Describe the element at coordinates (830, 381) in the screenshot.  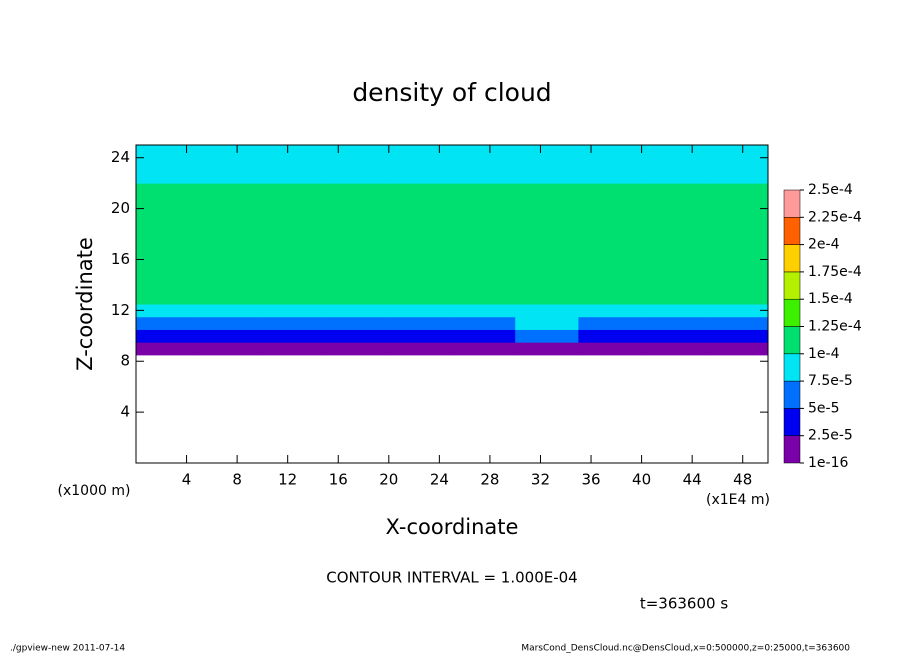
I see `colorbar-label: 7.5e-5` at that location.